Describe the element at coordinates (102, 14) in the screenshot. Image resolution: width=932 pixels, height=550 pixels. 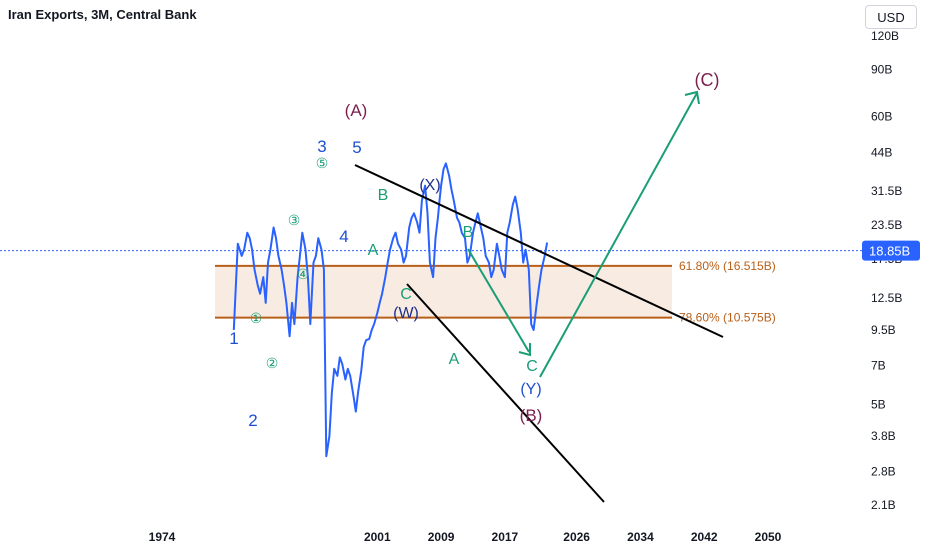
I see `chart-title: Iran Exports, 3M, Central Bank` at that location.